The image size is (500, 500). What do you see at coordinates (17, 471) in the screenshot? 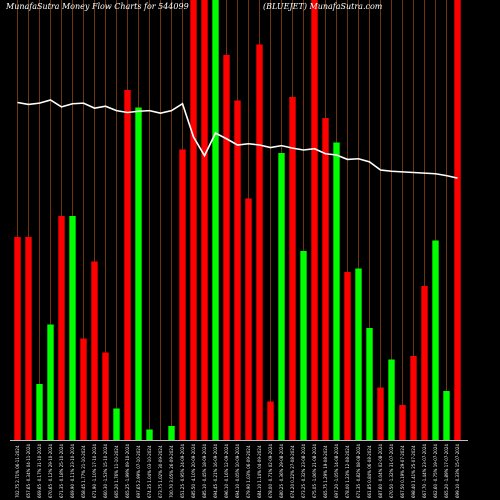
I see `x-tick-label: 702.75 2.71% 06-11-2024` at bounding box center [17, 471].